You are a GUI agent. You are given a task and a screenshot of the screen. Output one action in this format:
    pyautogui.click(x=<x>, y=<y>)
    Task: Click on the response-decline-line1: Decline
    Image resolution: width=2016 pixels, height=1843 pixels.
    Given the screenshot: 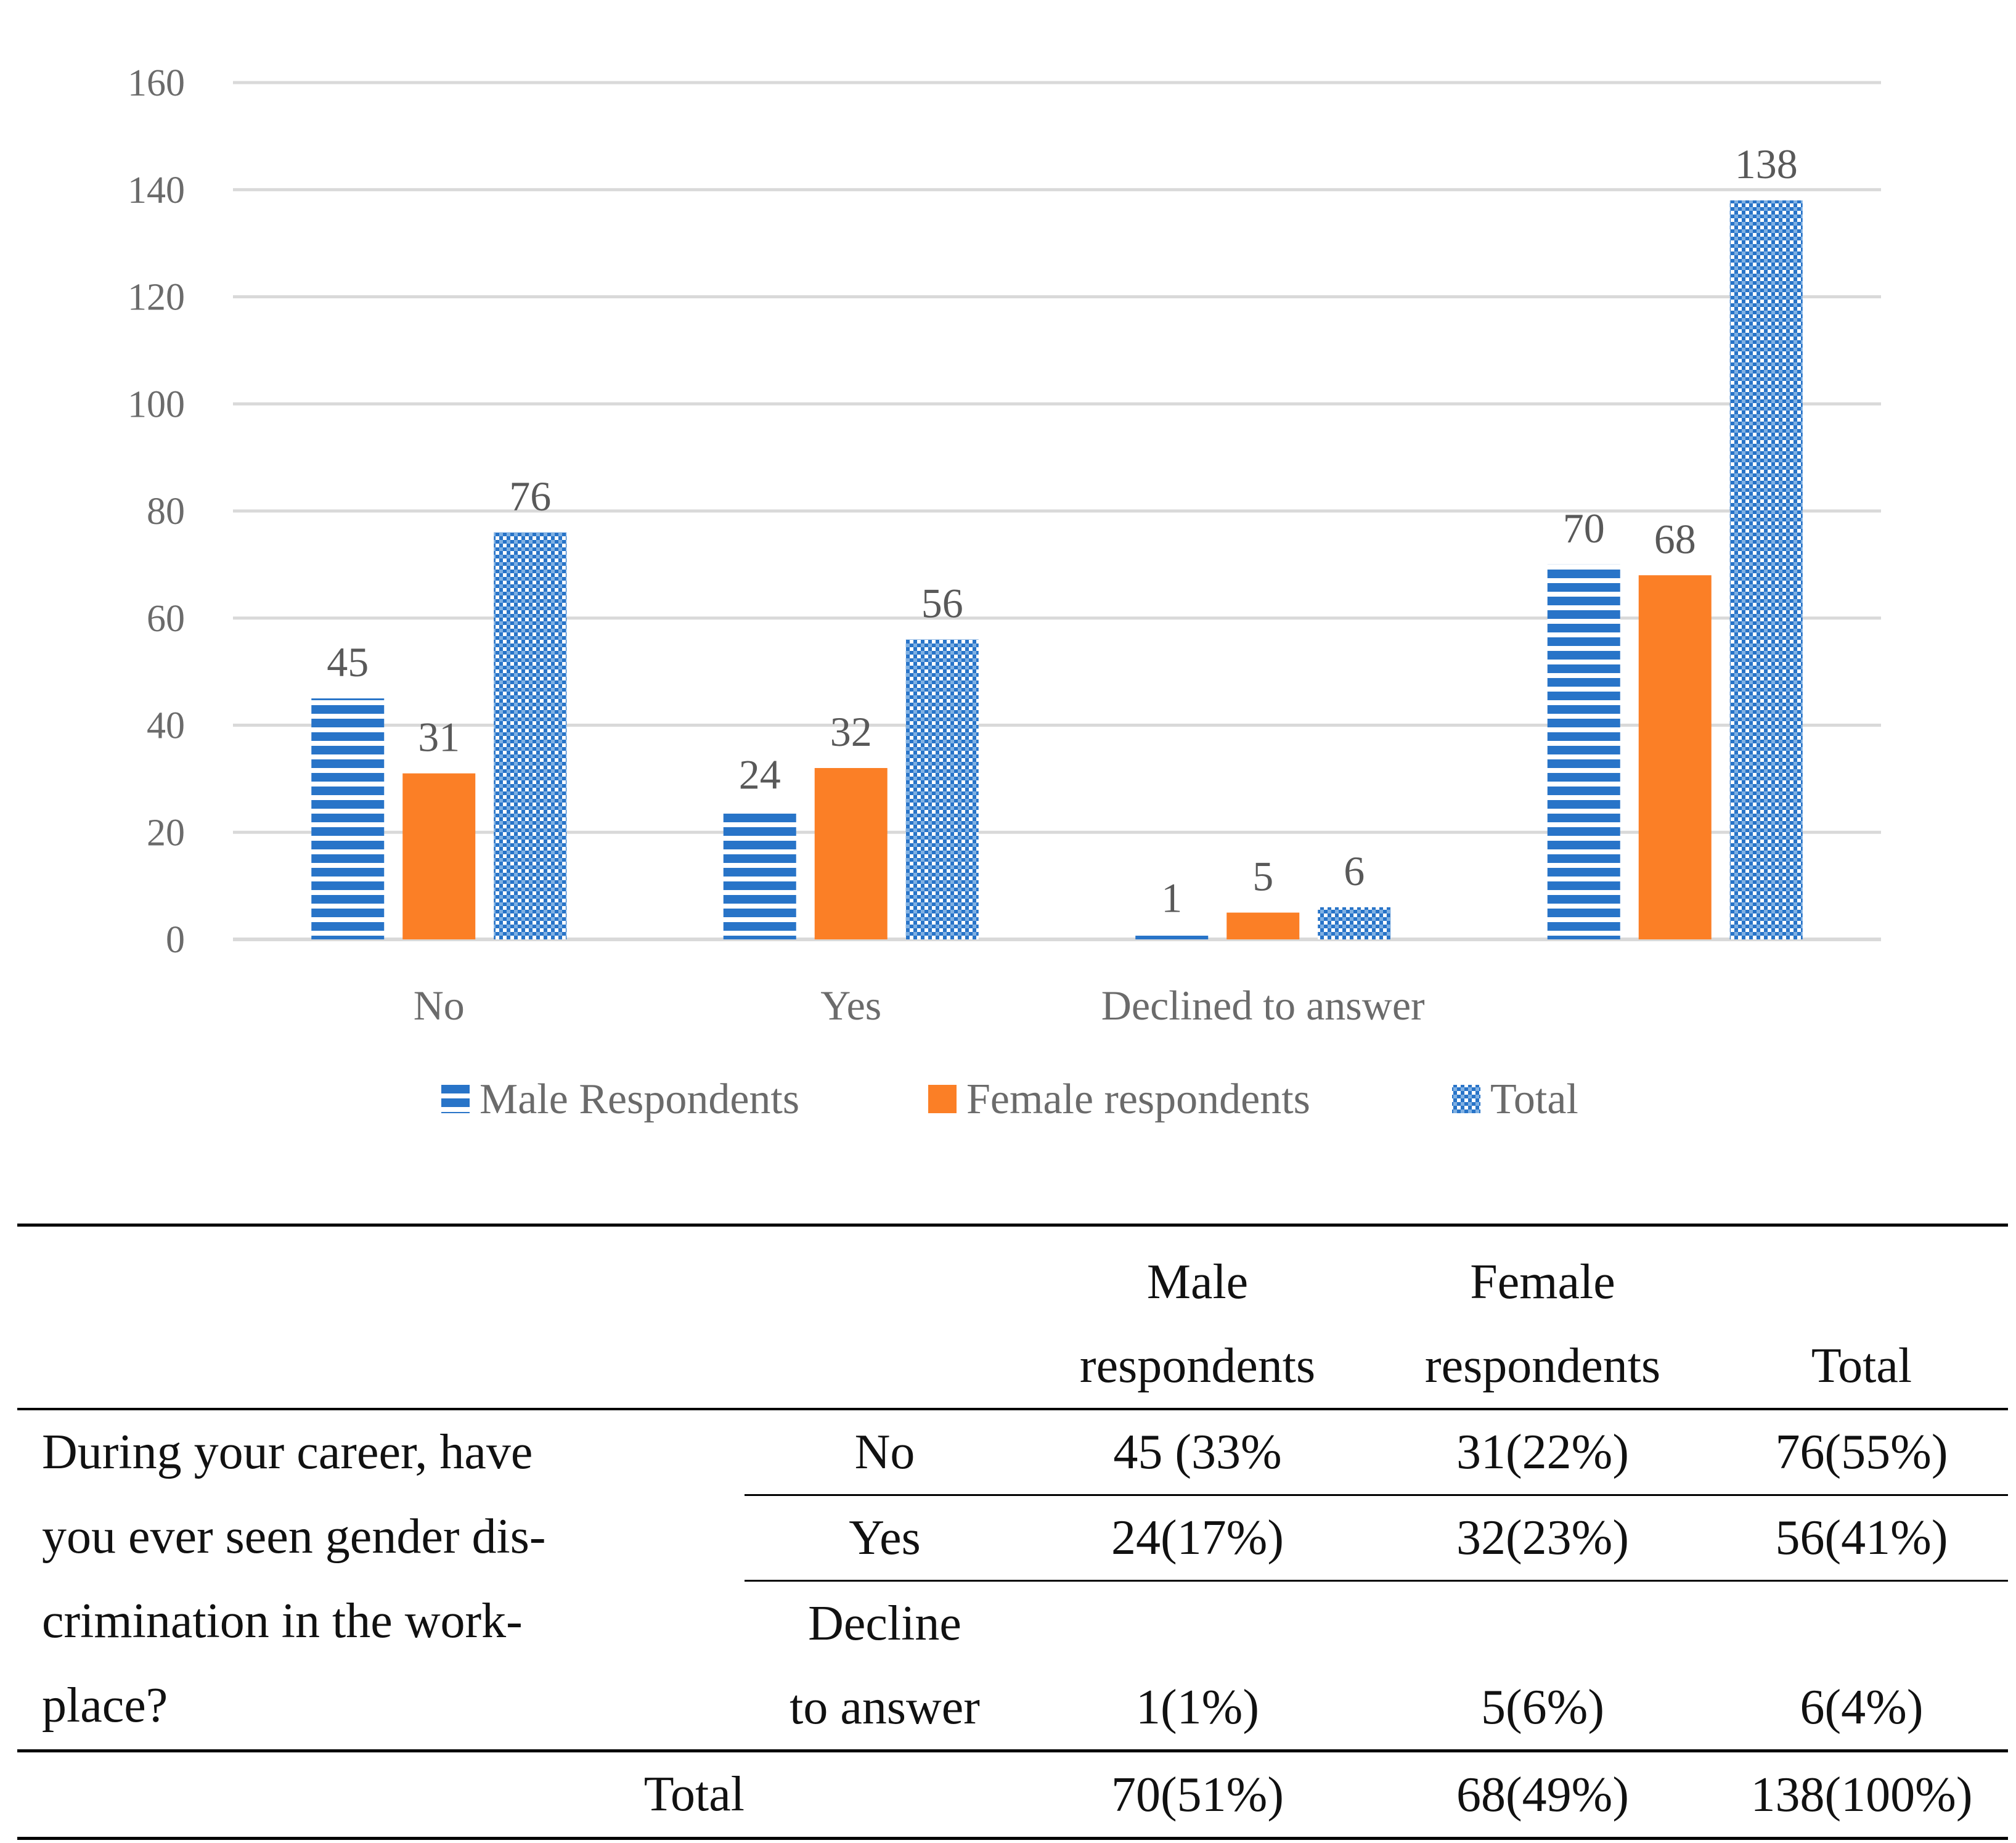 What is the action you would take?
    pyautogui.click(x=884, y=1623)
    